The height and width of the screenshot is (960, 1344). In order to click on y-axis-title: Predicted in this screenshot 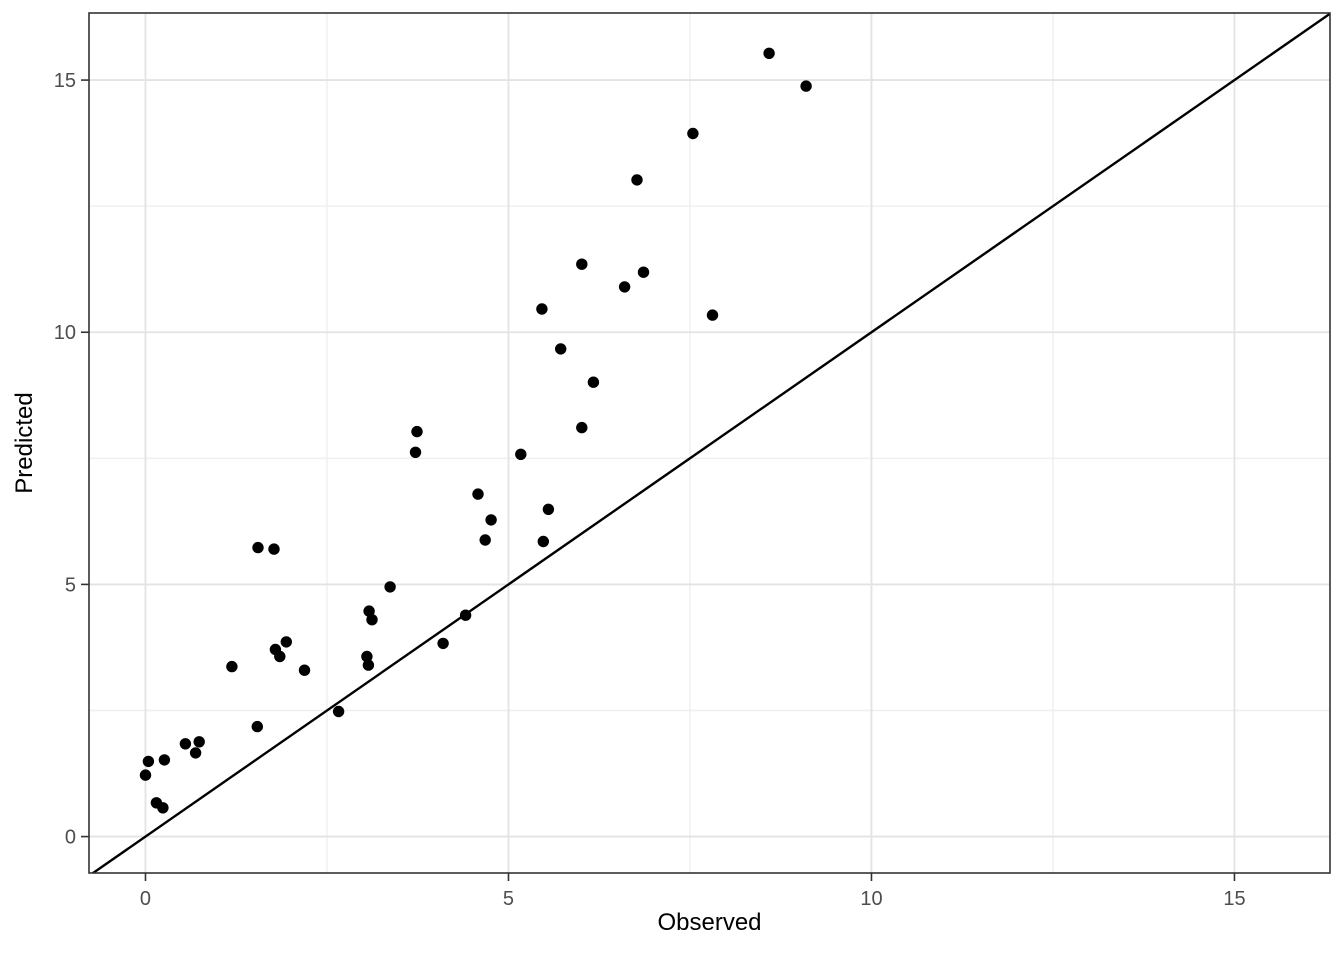, I will do `click(24, 443)`.